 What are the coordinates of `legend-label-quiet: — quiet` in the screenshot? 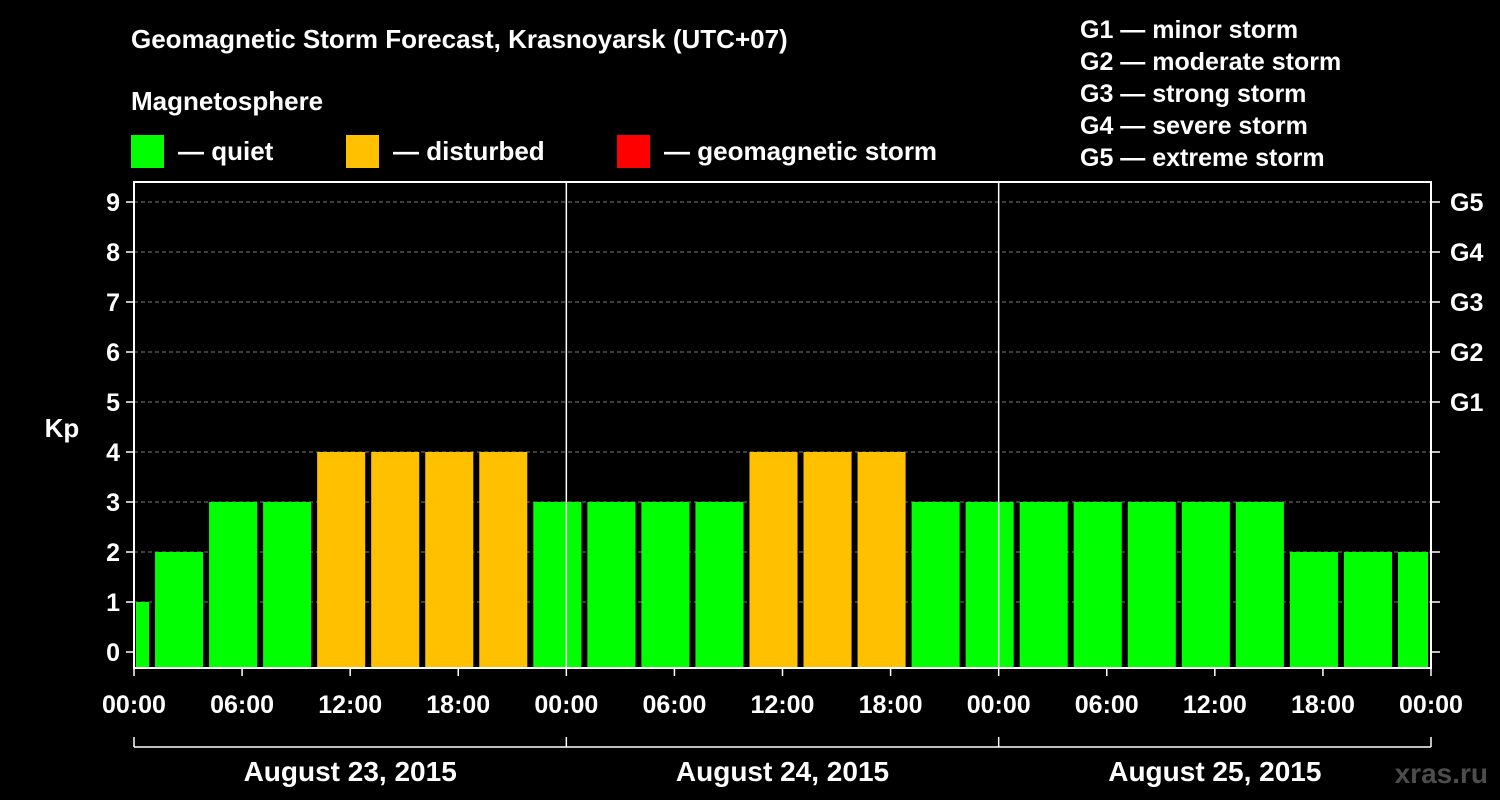 It's located at (226, 150).